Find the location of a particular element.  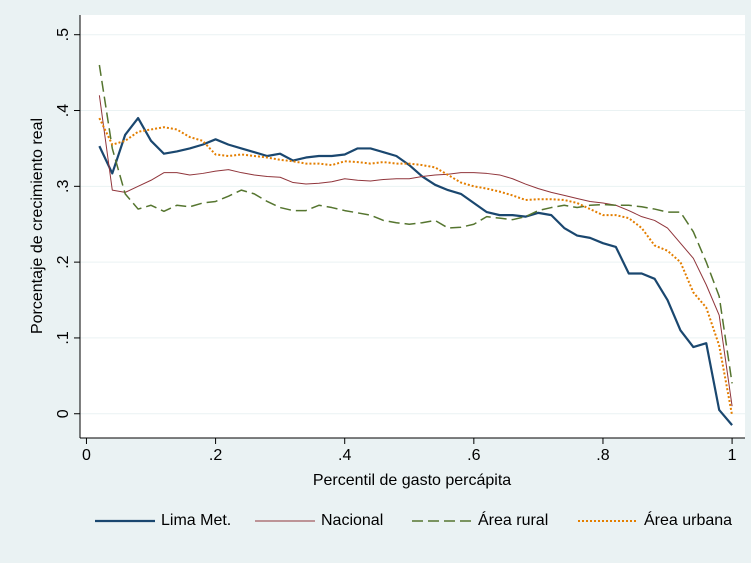

x-tick-label: .2 is located at coordinates (215, 455).